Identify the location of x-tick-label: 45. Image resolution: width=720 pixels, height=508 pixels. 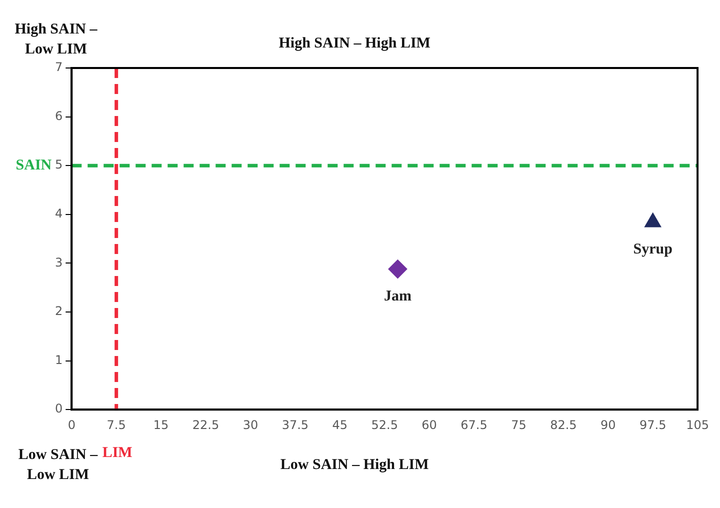
(340, 425).